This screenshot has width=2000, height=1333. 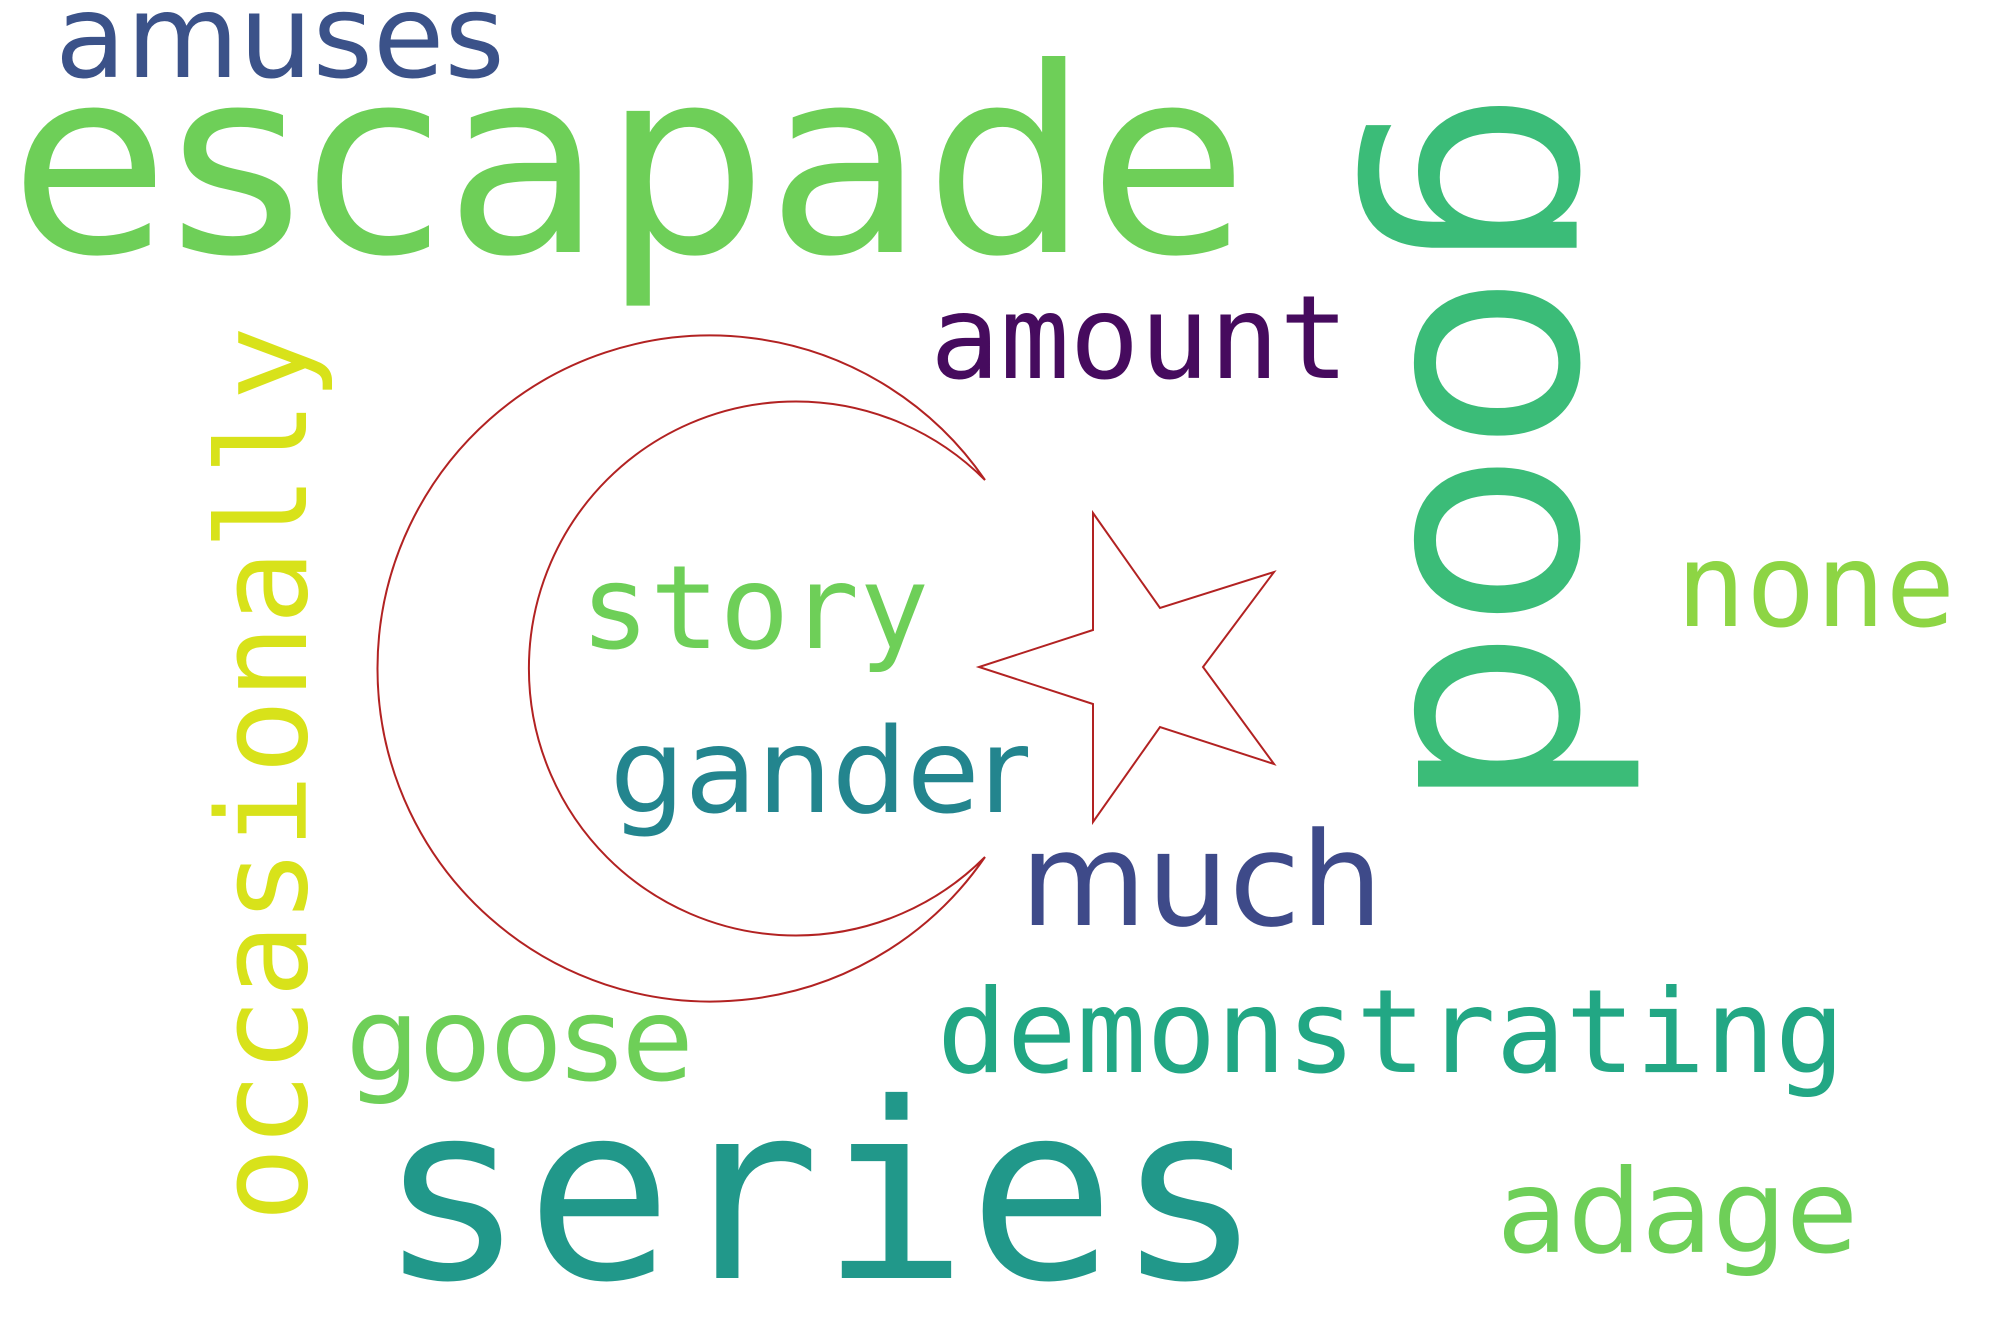 What do you see at coordinates (1201, 880) in the screenshot?
I see `word-much: much` at bounding box center [1201, 880].